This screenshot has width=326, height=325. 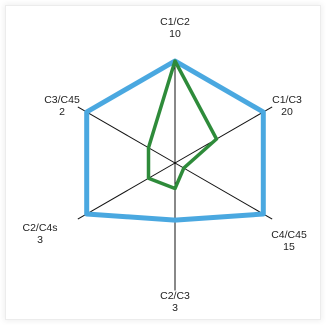 What do you see at coordinates (175, 296) in the screenshot?
I see `axis-label-c2-c3: C2/C3` at bounding box center [175, 296].